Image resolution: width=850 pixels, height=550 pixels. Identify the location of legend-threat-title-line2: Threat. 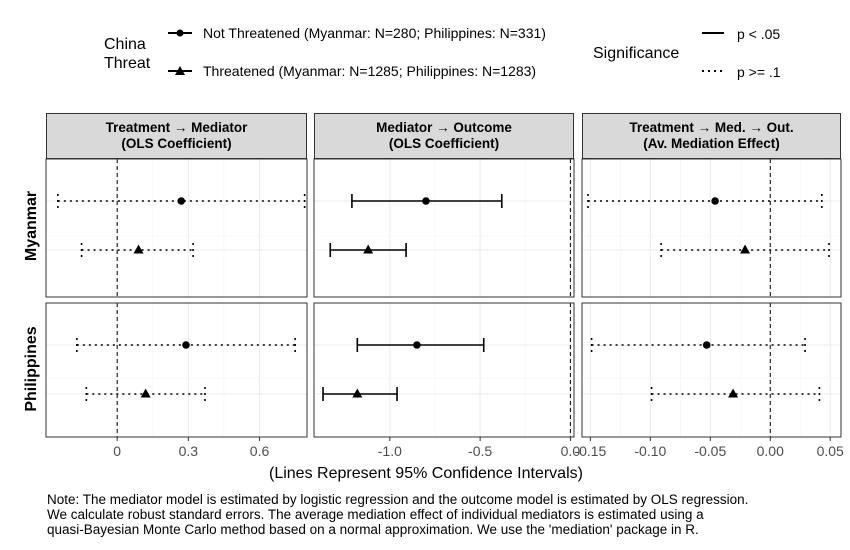
(127, 63).